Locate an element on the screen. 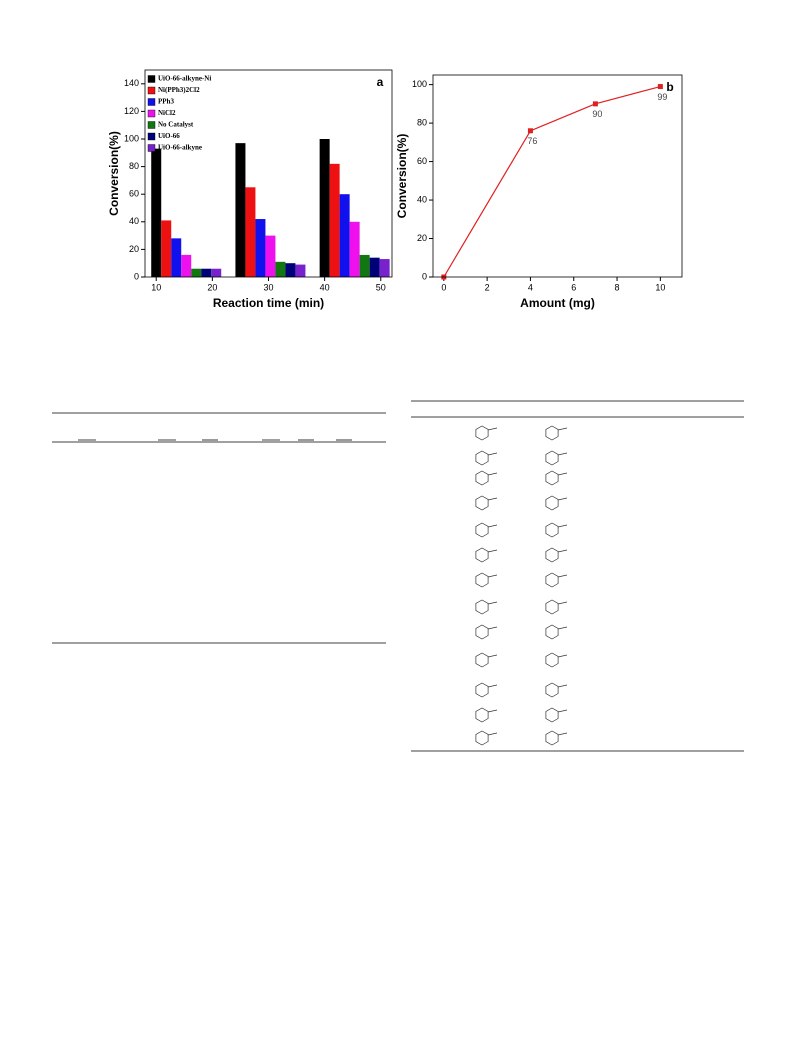 This screenshot has height=1057, width=793. y-tick-label: 80 is located at coordinates (422, 122).